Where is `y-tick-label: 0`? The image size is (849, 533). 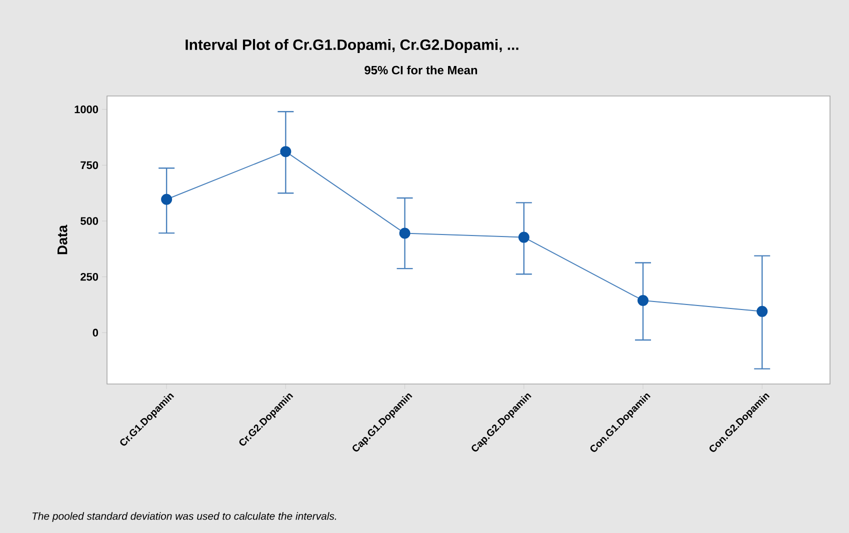
y-tick-label: 0 is located at coordinates (95, 332).